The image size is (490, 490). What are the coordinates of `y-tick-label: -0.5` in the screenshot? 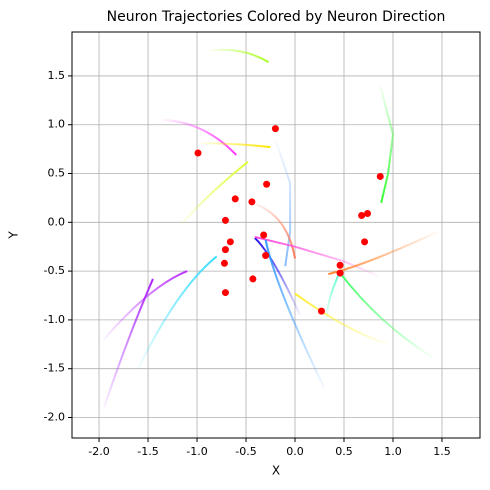 It's located at (54, 270).